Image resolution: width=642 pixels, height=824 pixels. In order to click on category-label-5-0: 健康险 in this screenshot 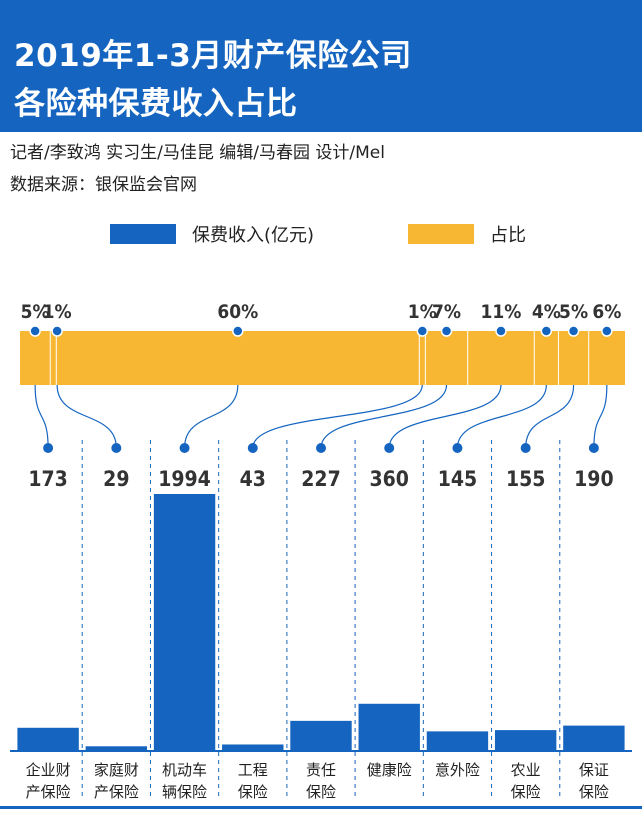, I will do `click(389, 770)`.